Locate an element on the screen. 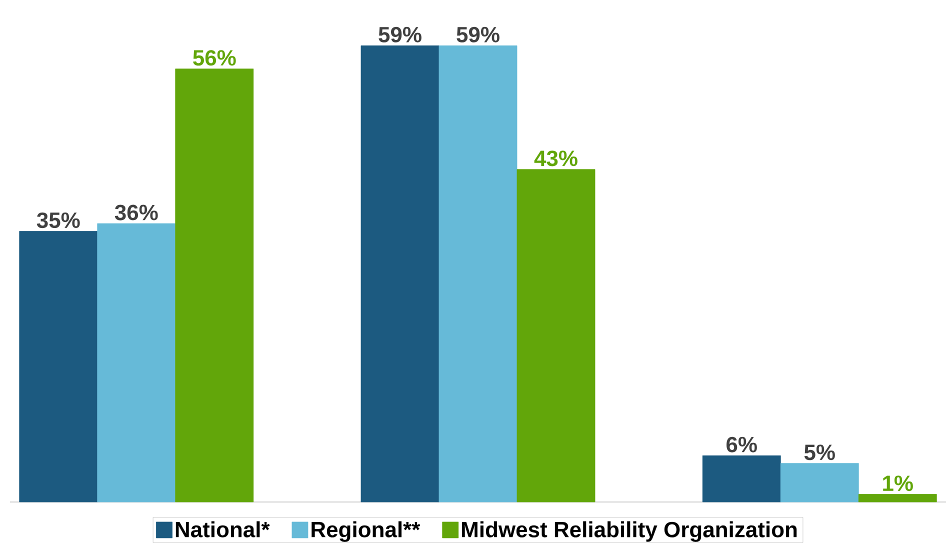 The width and height of the screenshot is (946, 556). data-label: 35% is located at coordinates (58, 220).